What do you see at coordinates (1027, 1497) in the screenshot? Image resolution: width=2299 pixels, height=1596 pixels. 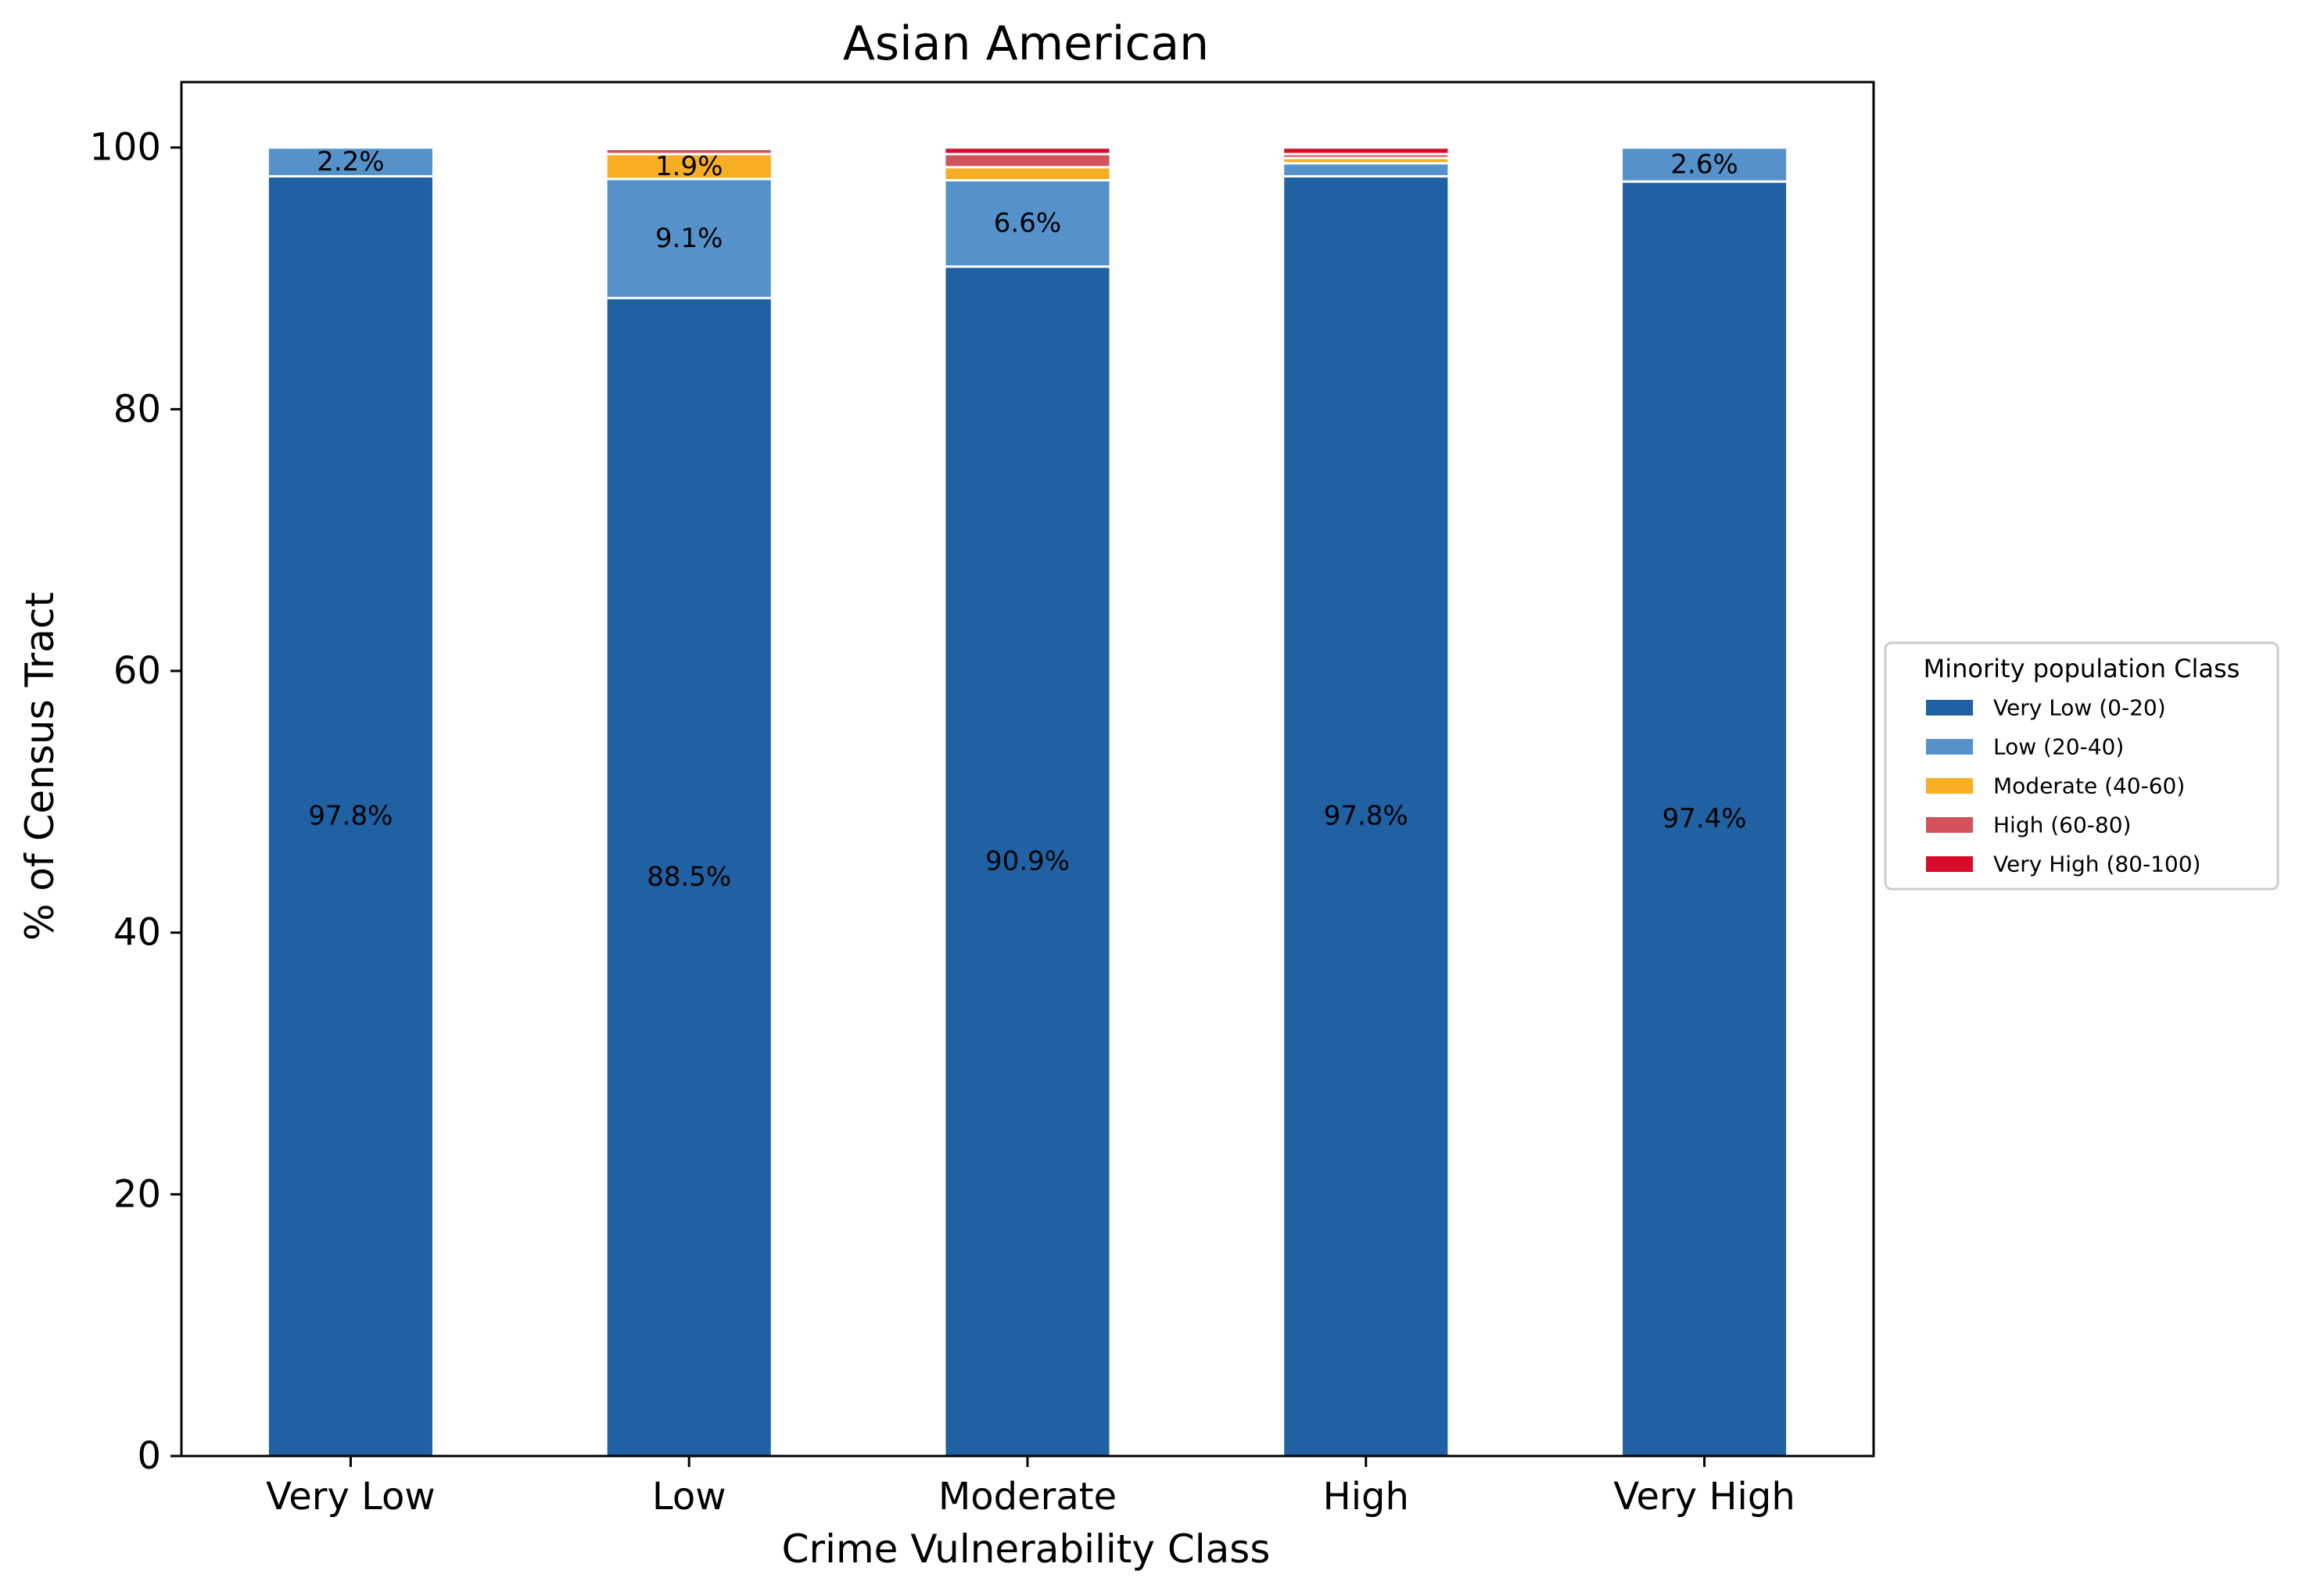 I see `x-tick-label: Moderate` at bounding box center [1027, 1497].